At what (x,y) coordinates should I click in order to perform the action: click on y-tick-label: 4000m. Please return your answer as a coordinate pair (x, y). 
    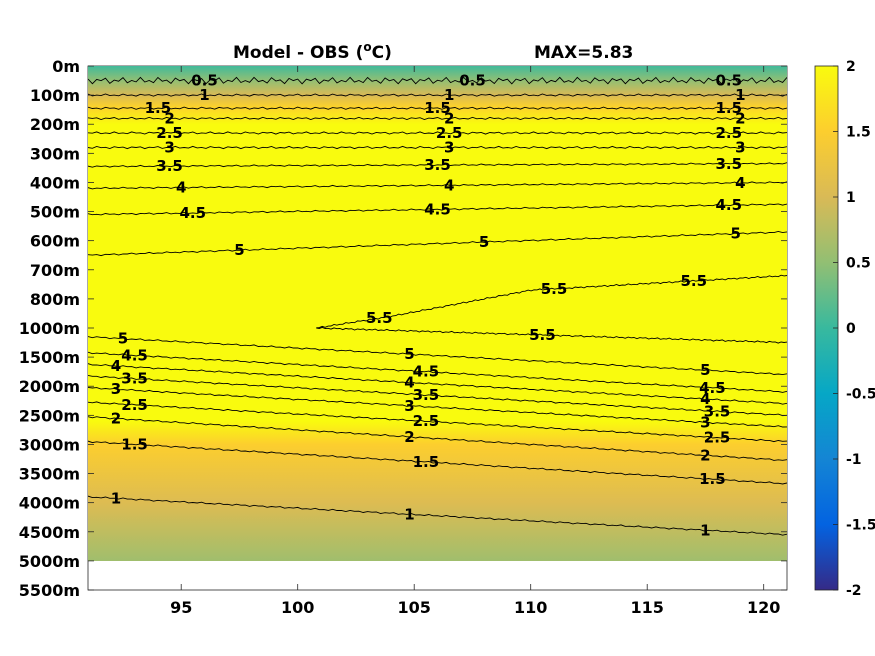
    Looking at the image, I should click on (49, 503).